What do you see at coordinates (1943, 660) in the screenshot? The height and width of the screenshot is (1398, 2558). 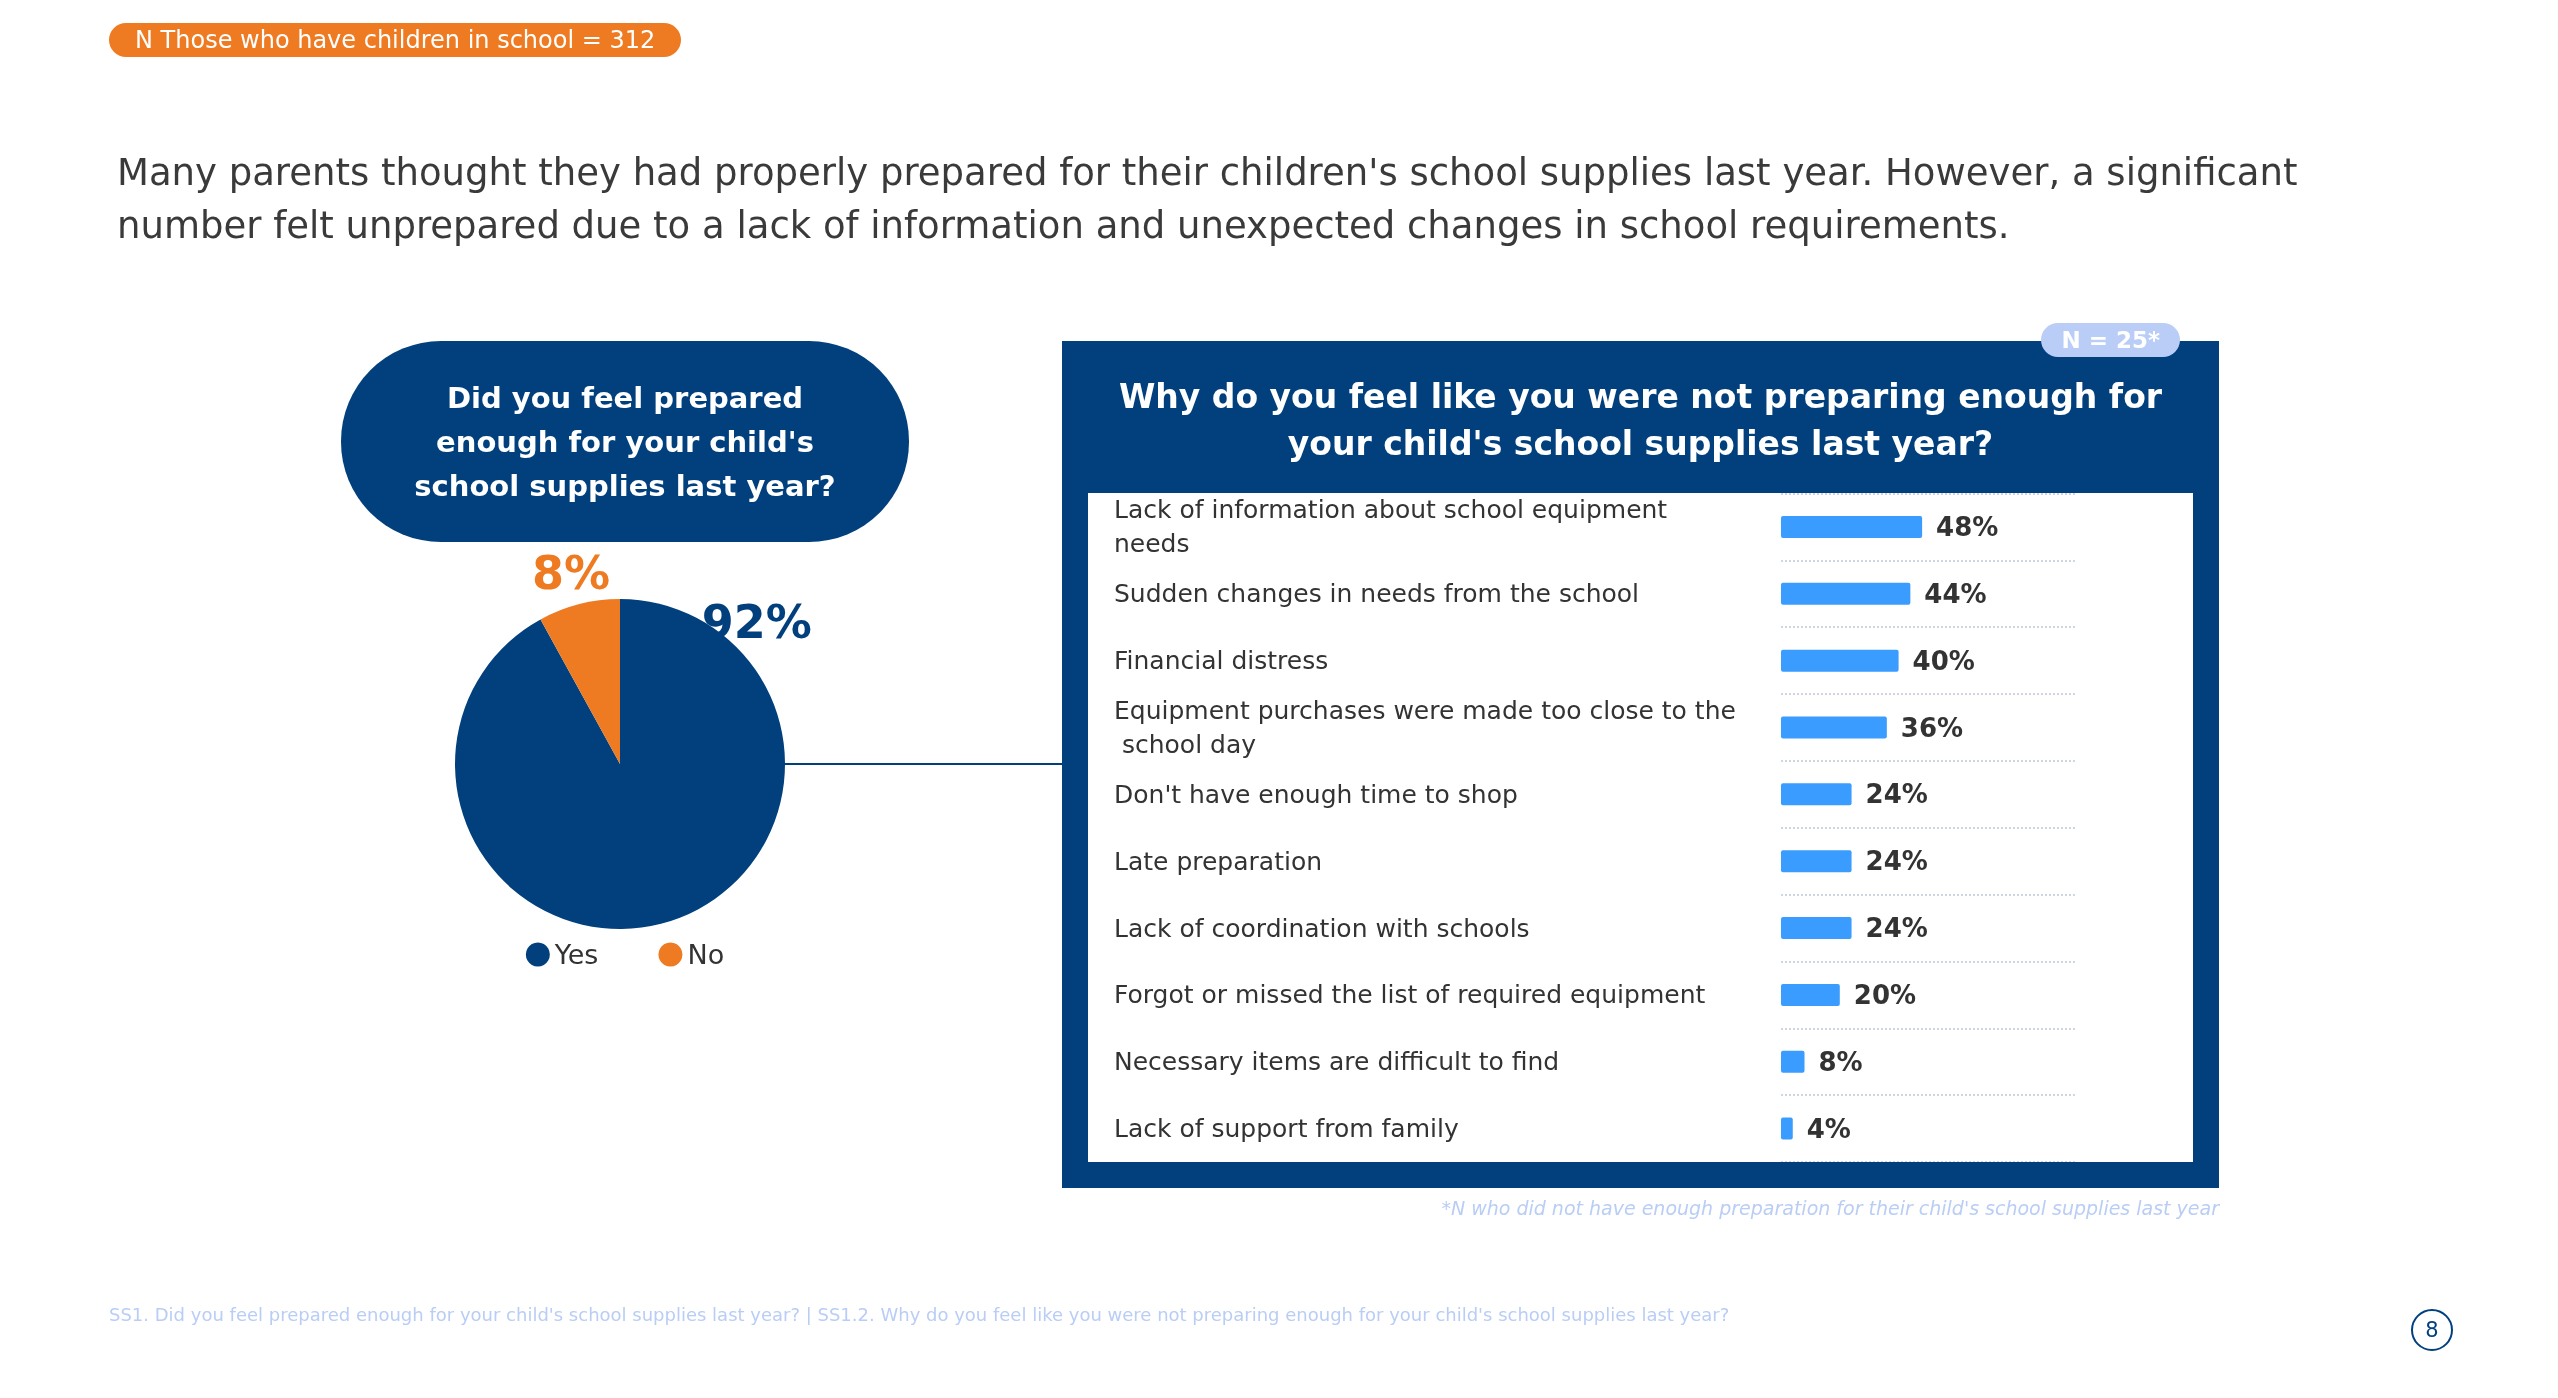 I see `data-label: 40%` at bounding box center [1943, 660].